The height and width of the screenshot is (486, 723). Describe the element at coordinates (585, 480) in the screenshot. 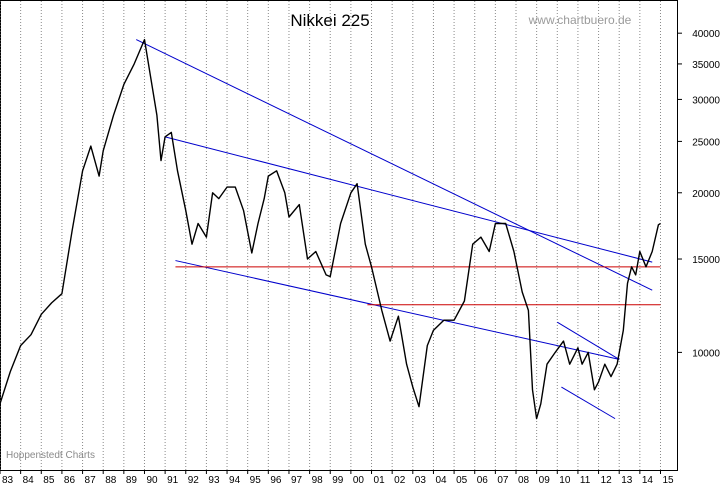

I see `x-tick-label: 11` at that location.